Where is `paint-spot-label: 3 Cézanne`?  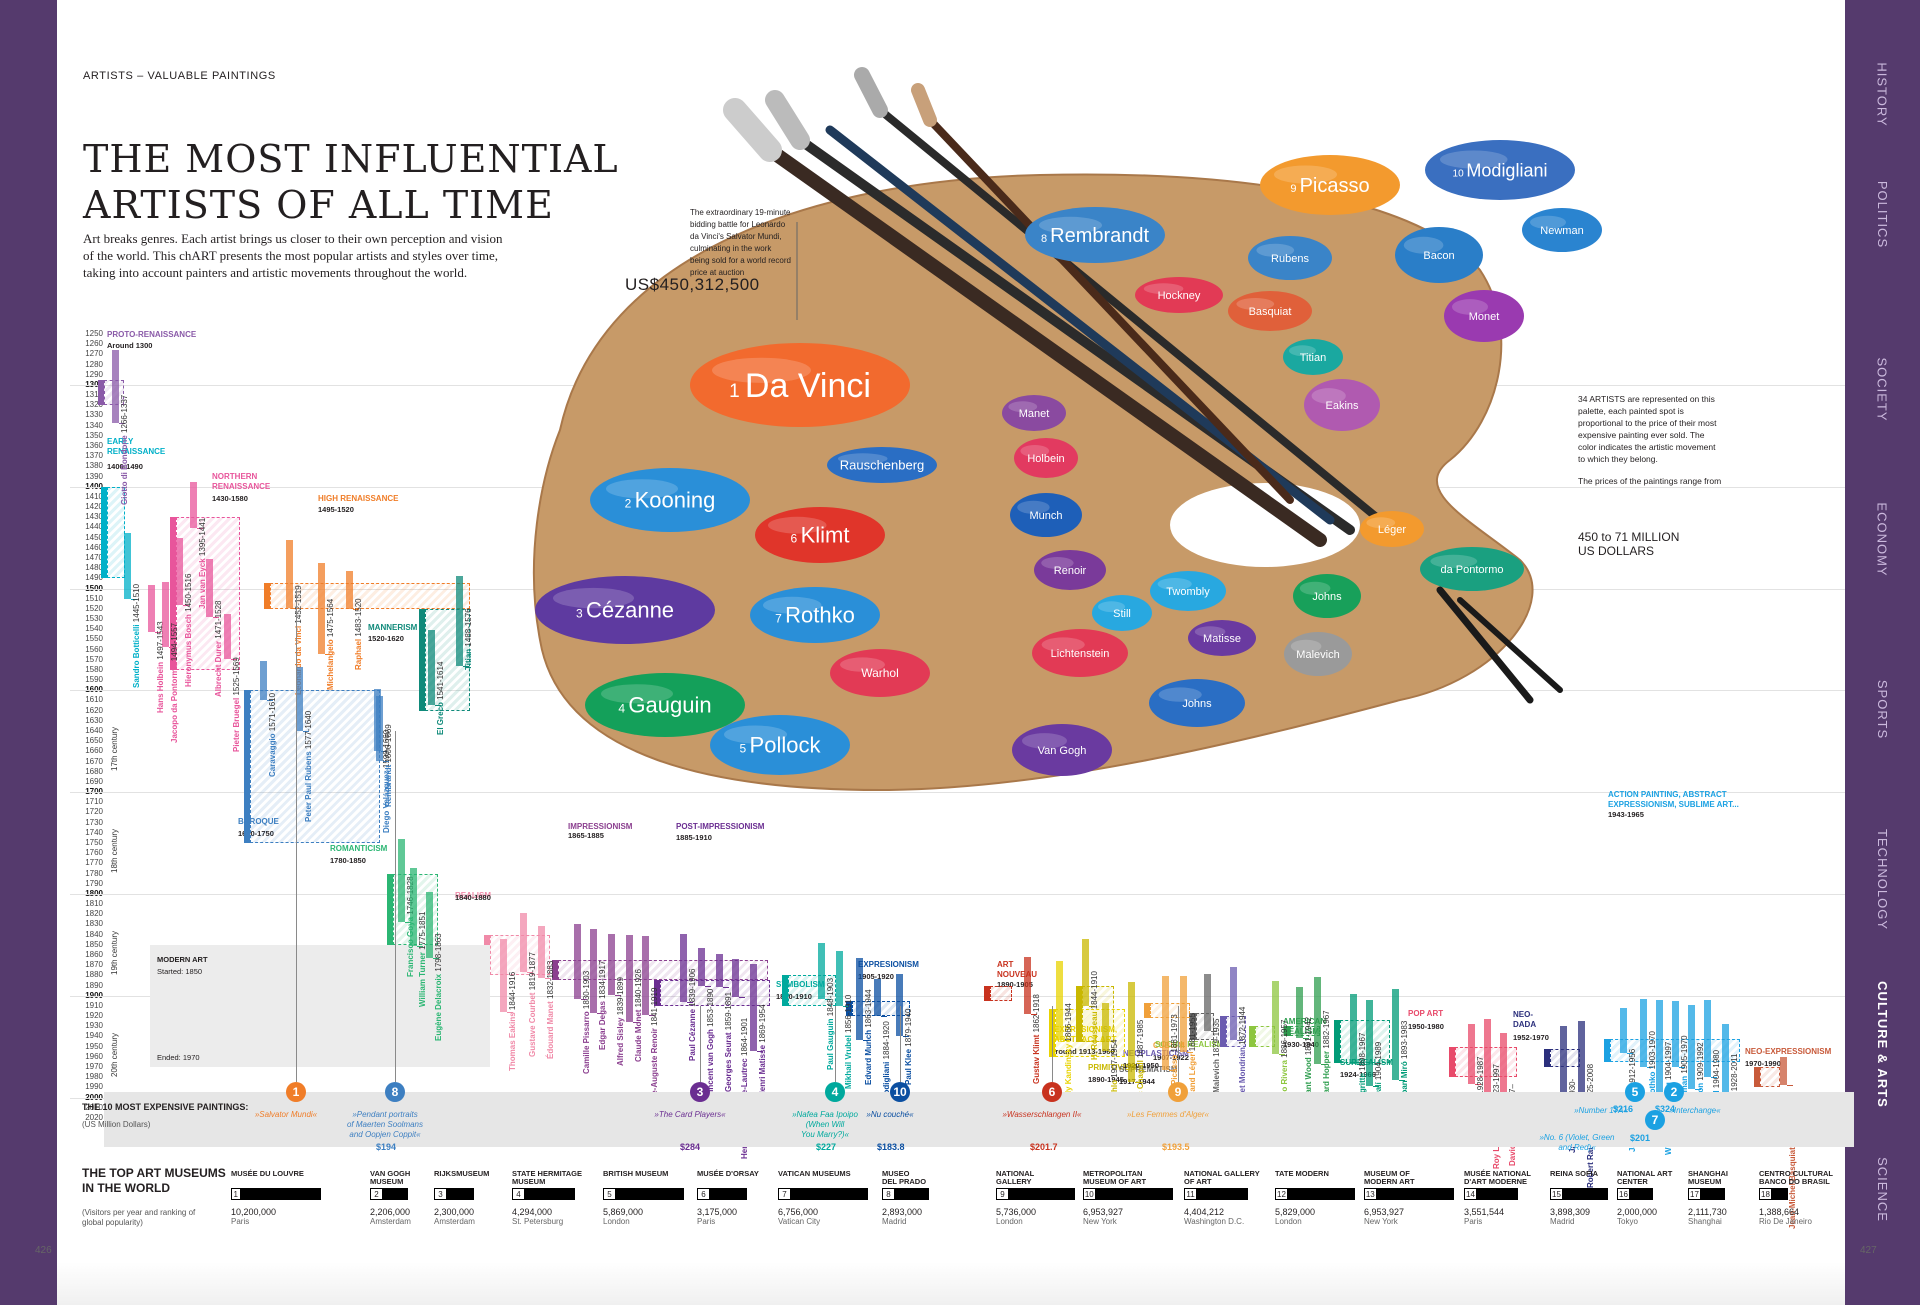
paint-spot-label: 3 Cézanne is located at coordinates (625, 610).